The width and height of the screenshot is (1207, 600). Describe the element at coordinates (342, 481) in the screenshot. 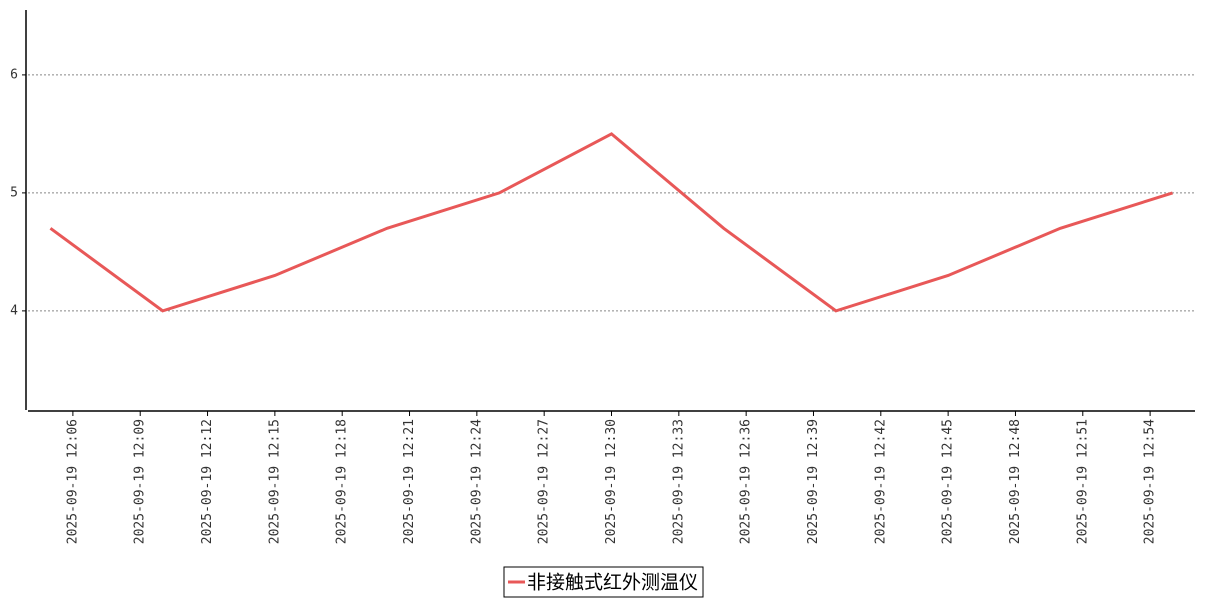

I see `x-tick-label: 2025-09-19 12:18` at that location.